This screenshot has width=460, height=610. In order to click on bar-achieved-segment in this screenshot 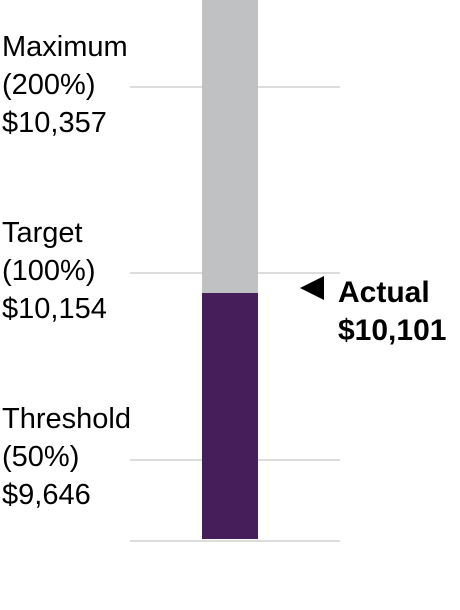, I will do `click(230, 416)`.